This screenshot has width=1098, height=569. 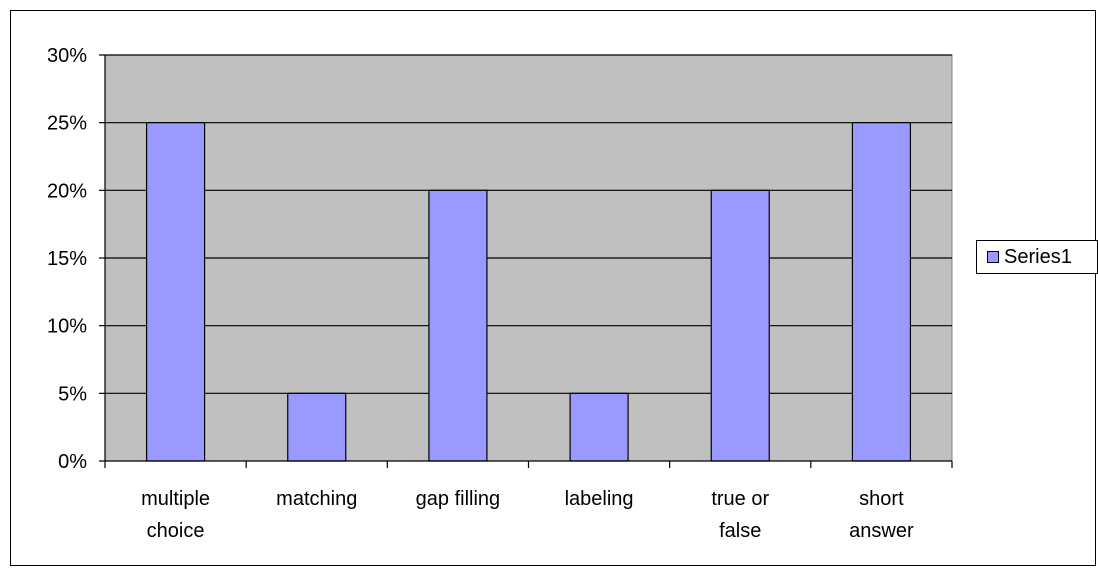 What do you see at coordinates (72, 394) in the screenshot?
I see `y-tick-label: 5%` at bounding box center [72, 394].